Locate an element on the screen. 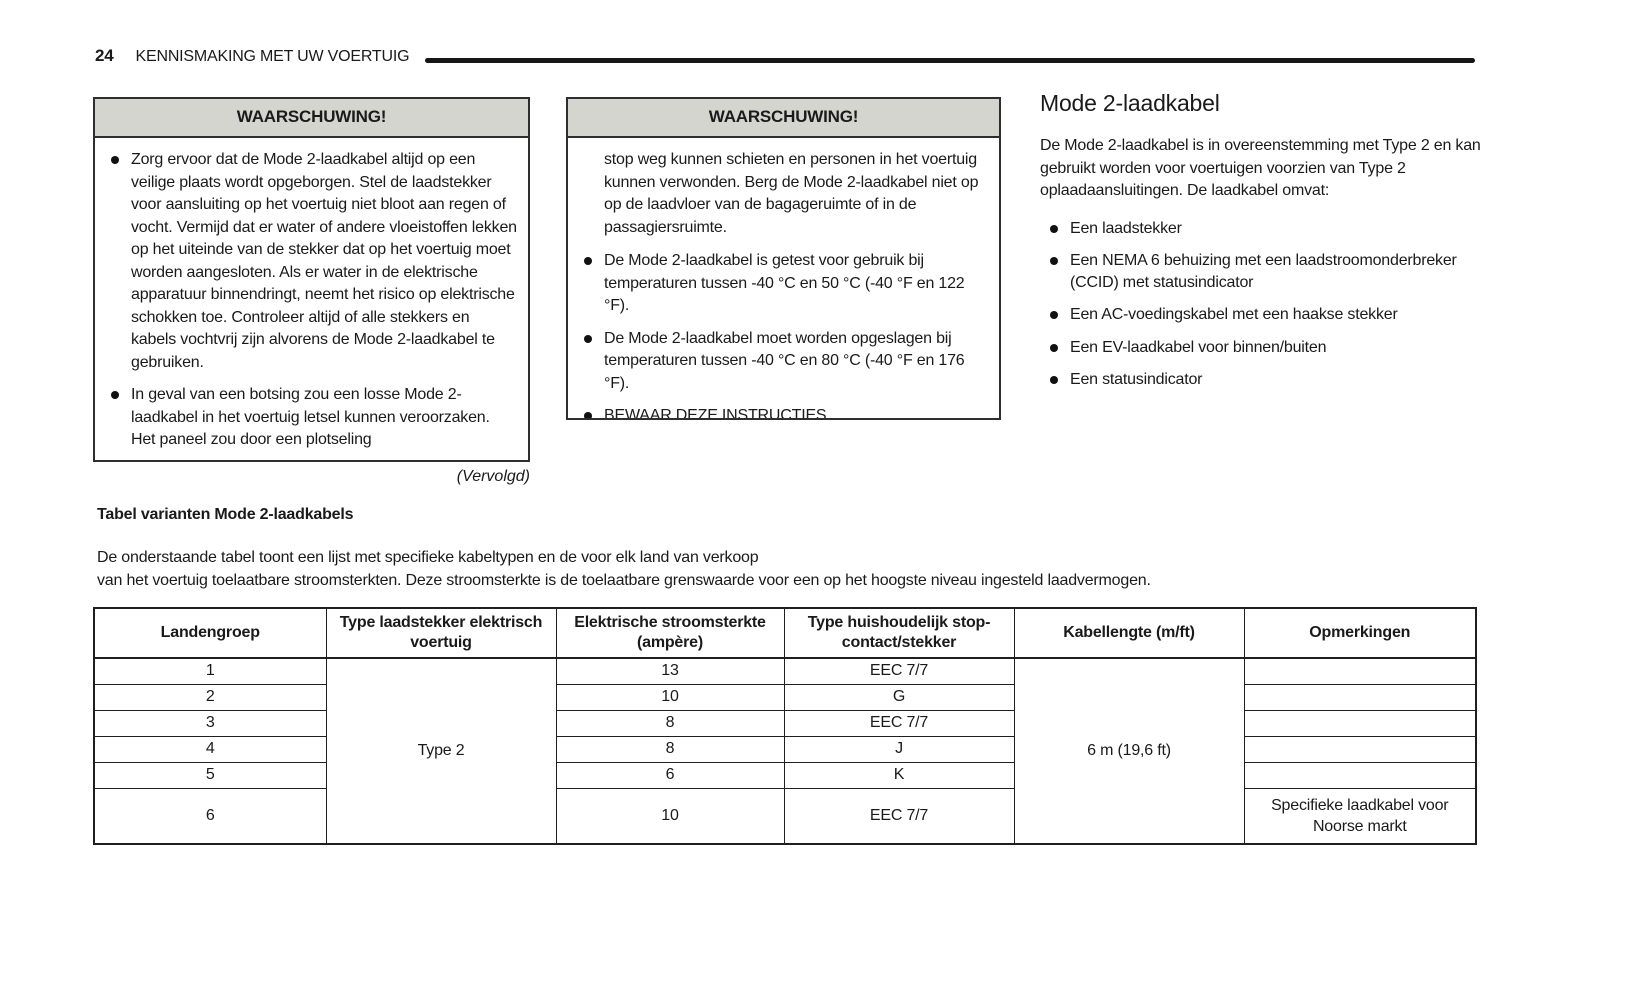 The image size is (1650, 1000). column-header: Type huishoudelijk stop-contact/stekker is located at coordinates (899, 633).